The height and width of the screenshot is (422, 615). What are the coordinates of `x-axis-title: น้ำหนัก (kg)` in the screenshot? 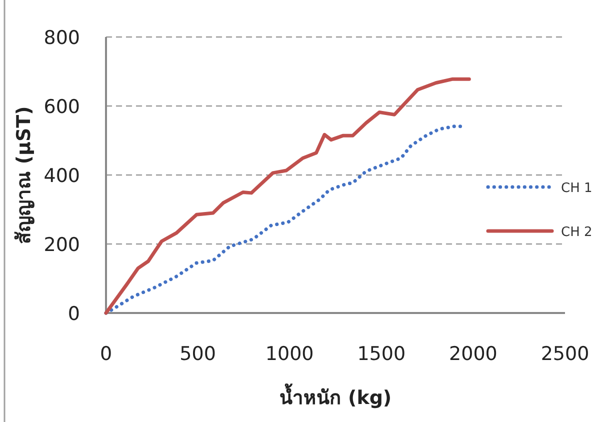 It's located at (335, 396).